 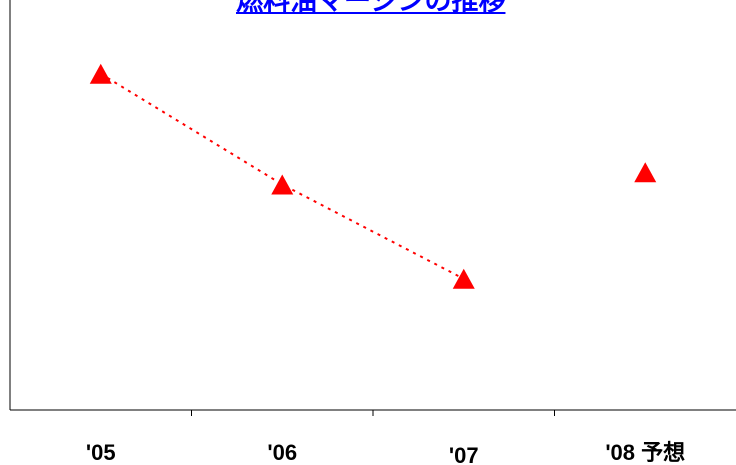 What do you see at coordinates (464, 454) in the screenshot?
I see `x-tick-label: '07` at bounding box center [464, 454].